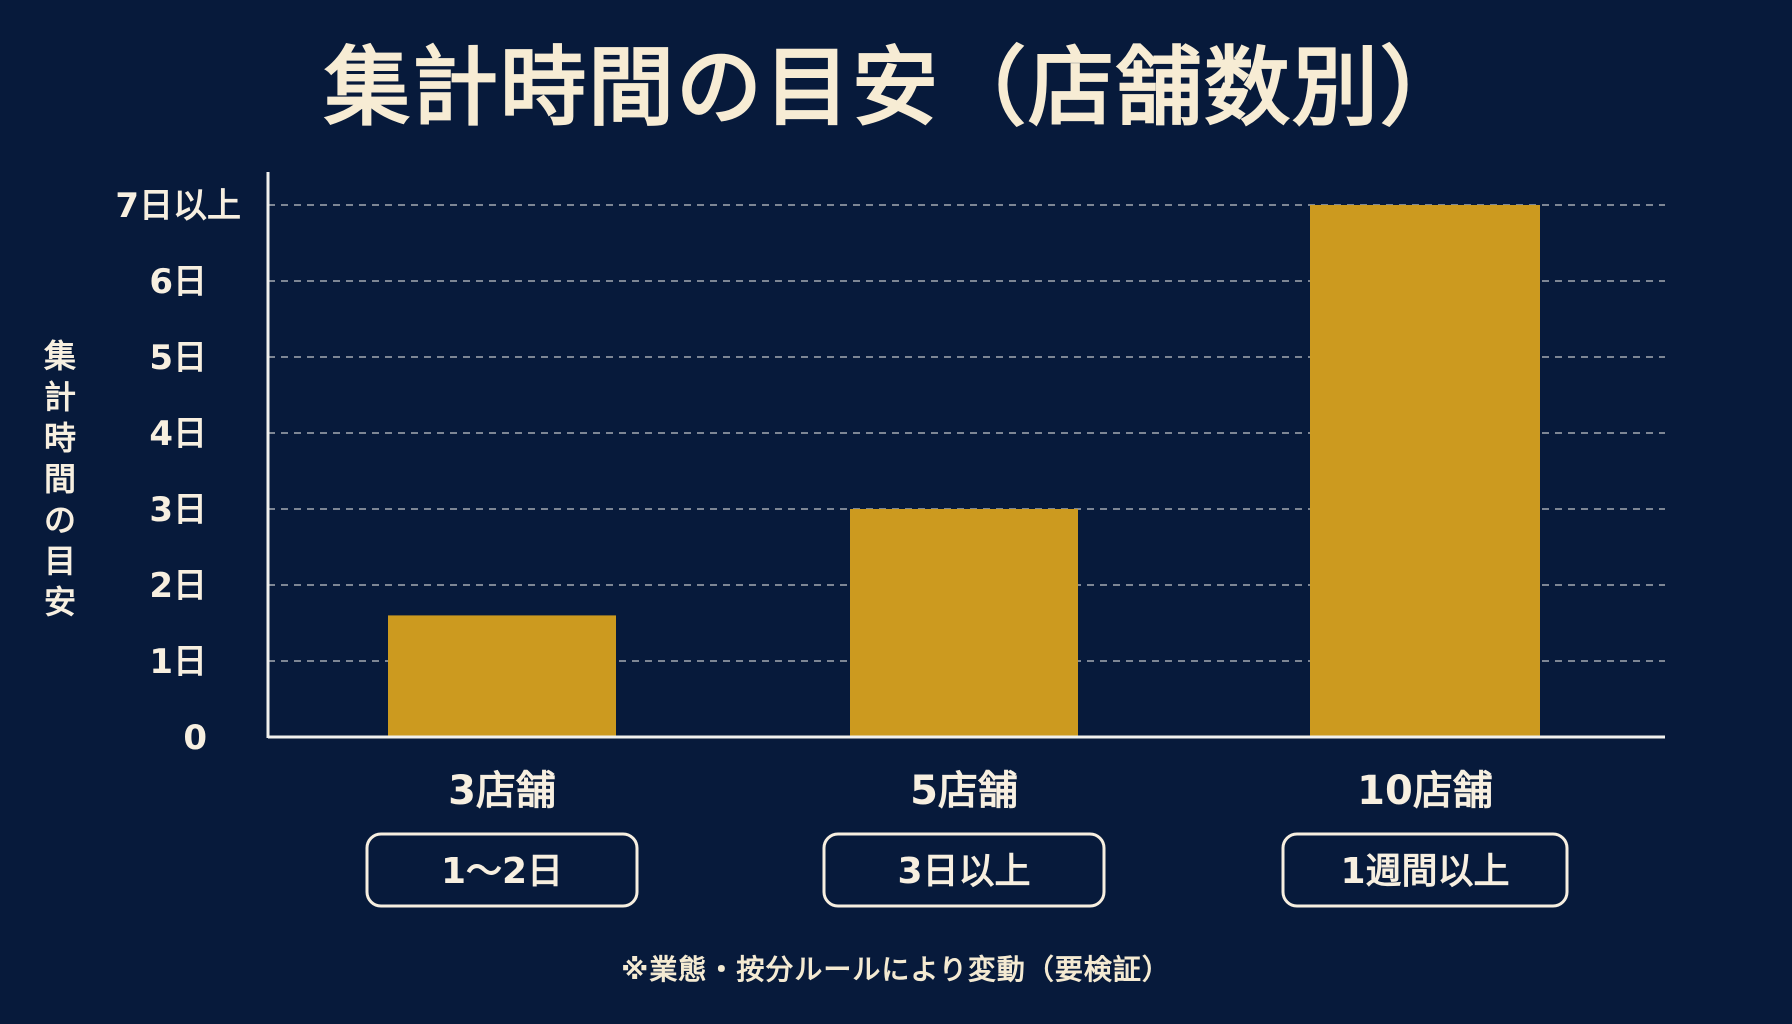  I want to click on category-badge-text: 1〜2日, so click(502, 871).